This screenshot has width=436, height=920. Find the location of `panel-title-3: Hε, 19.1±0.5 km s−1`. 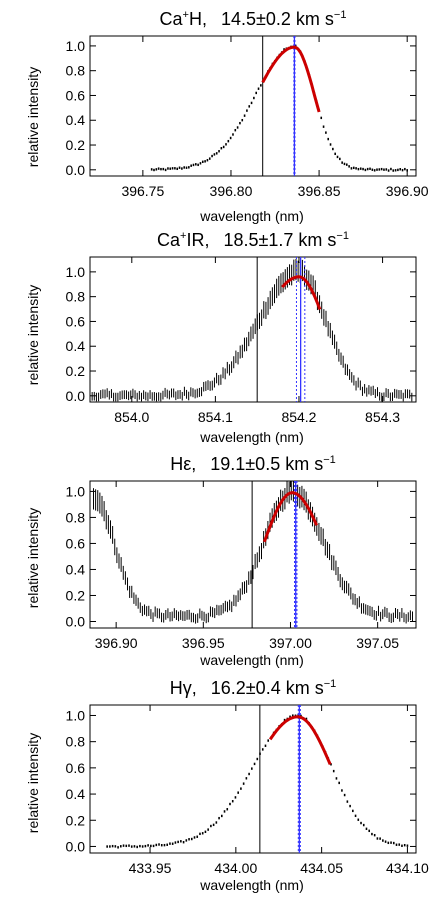

panel-title-3: Hε, 19.1±0.5 km s−1 is located at coordinates (253, 464).